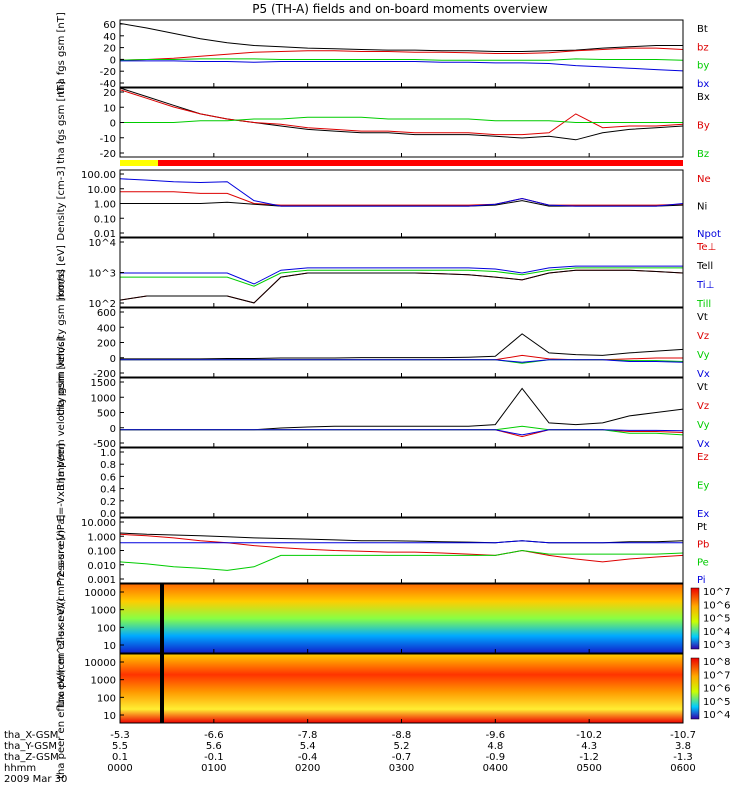 Image resolution: width=750 pixels, height=800 pixels. What do you see at coordinates (703, 514) in the screenshot?
I see `legend-entry: Ex` at bounding box center [703, 514].